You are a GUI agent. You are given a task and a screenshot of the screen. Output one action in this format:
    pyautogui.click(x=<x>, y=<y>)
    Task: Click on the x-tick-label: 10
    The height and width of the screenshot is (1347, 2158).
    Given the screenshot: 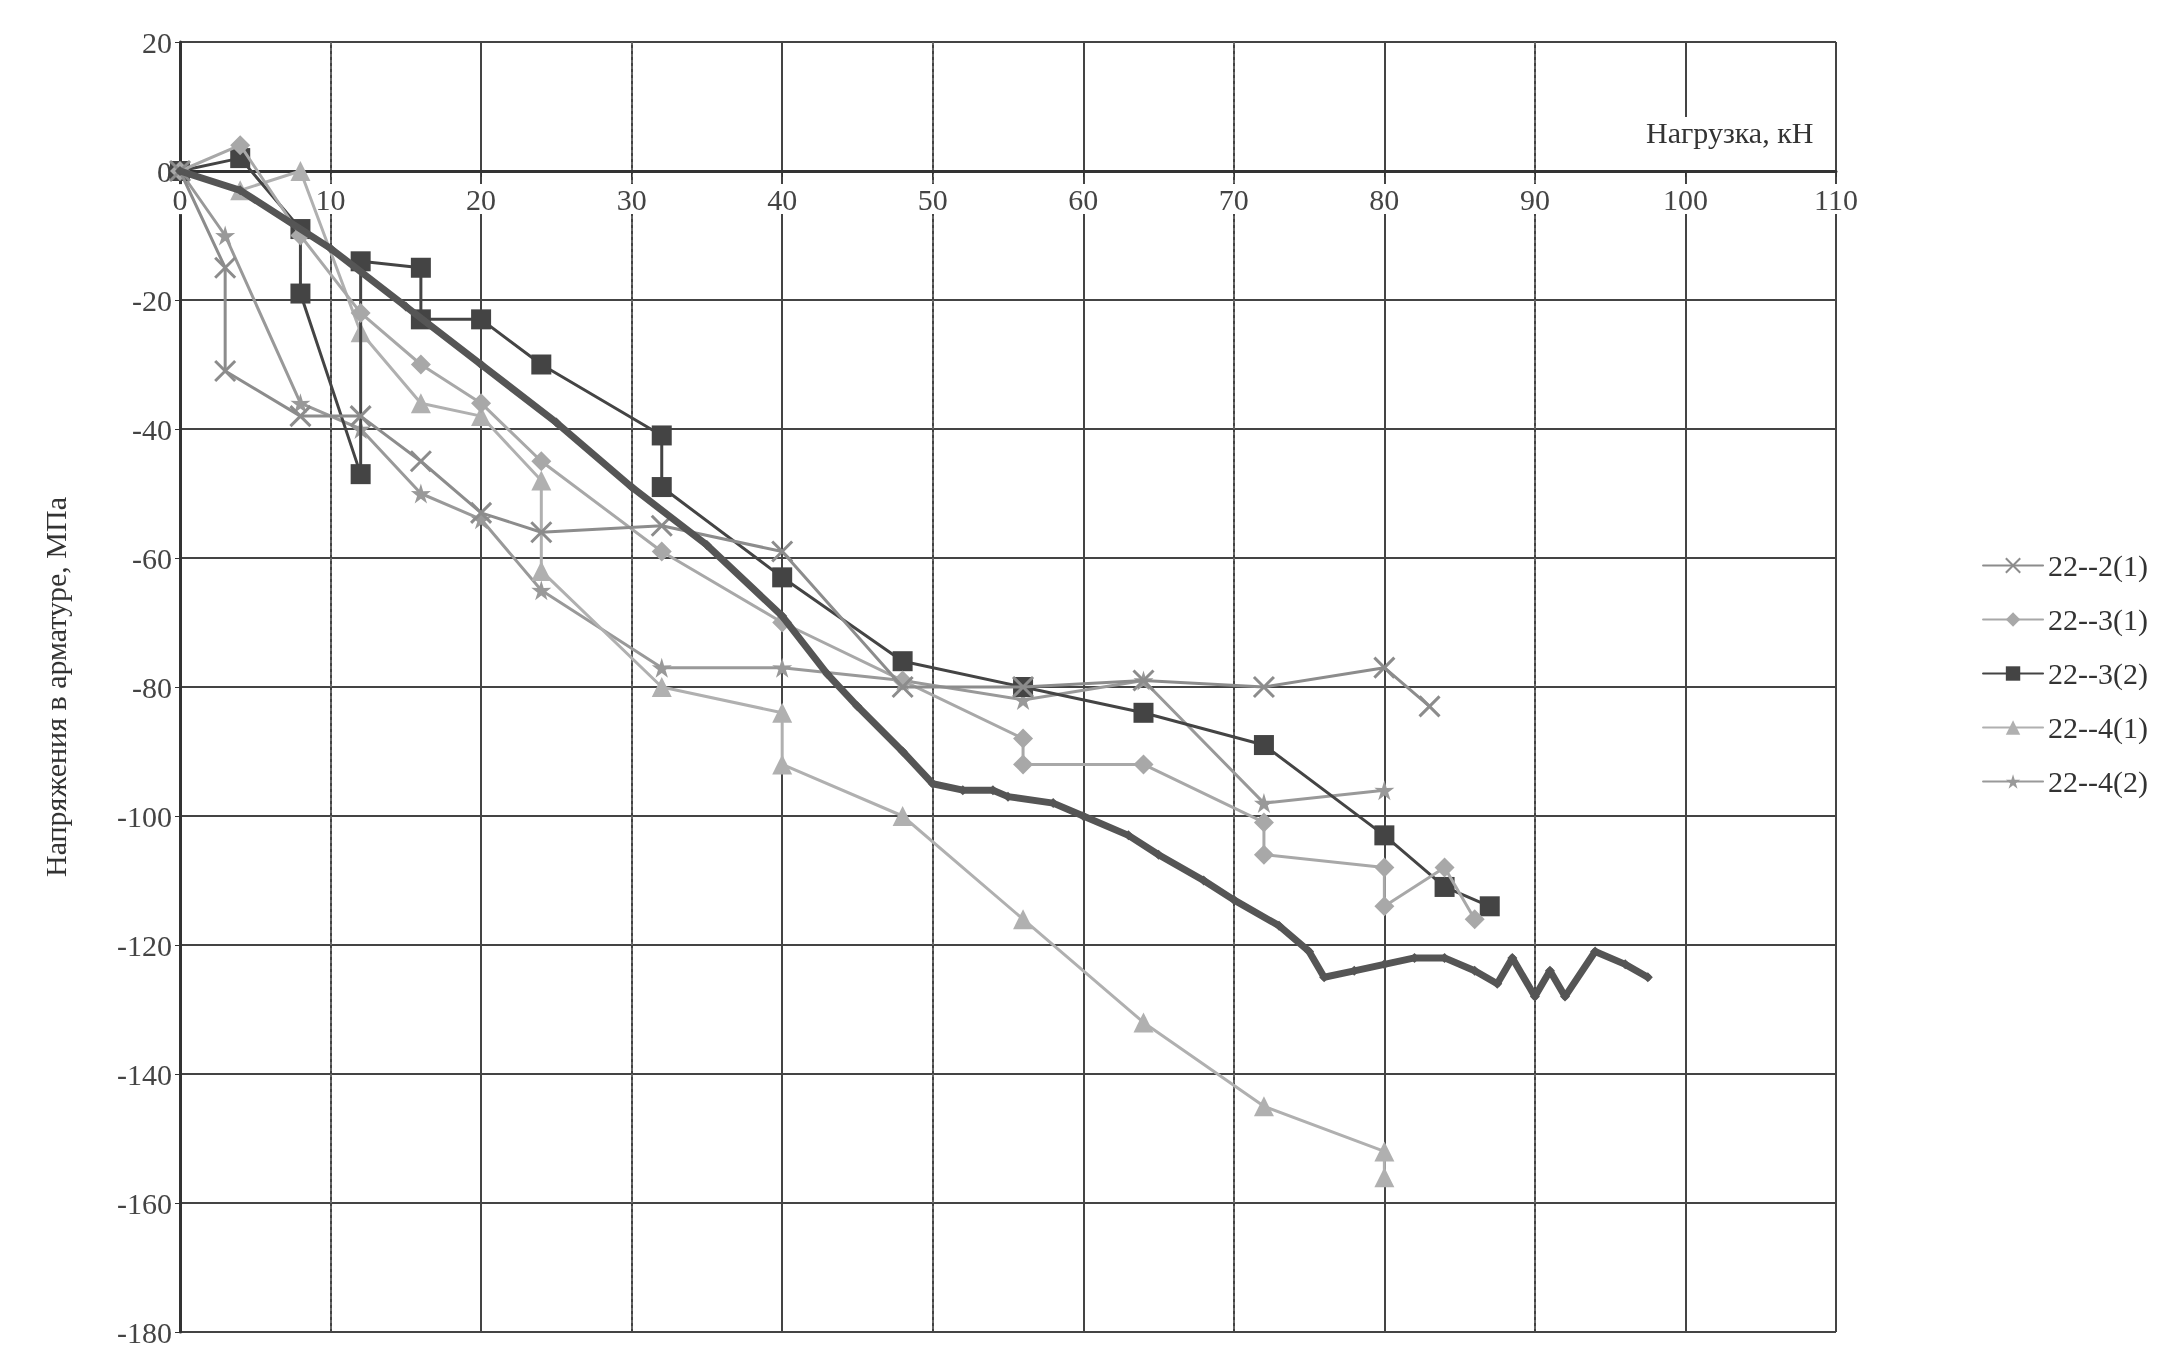 What is the action you would take?
    pyautogui.click(x=330, y=199)
    